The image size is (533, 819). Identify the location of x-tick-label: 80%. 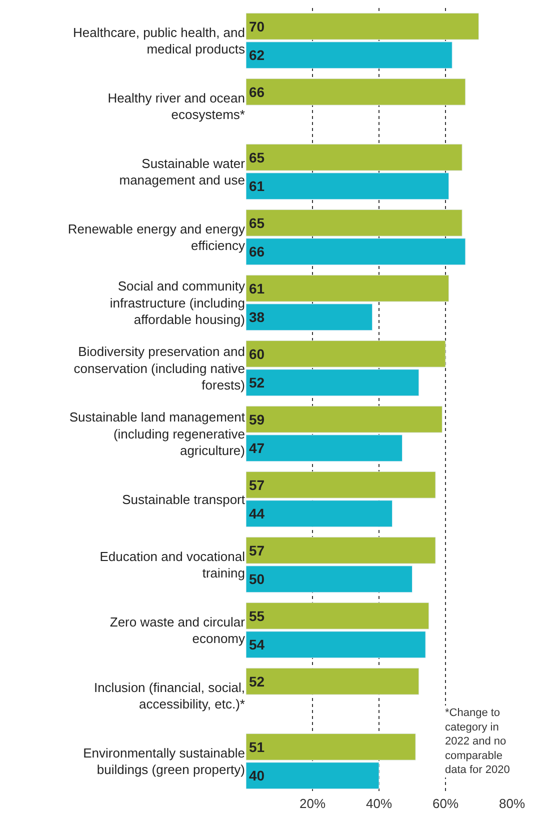
(512, 803).